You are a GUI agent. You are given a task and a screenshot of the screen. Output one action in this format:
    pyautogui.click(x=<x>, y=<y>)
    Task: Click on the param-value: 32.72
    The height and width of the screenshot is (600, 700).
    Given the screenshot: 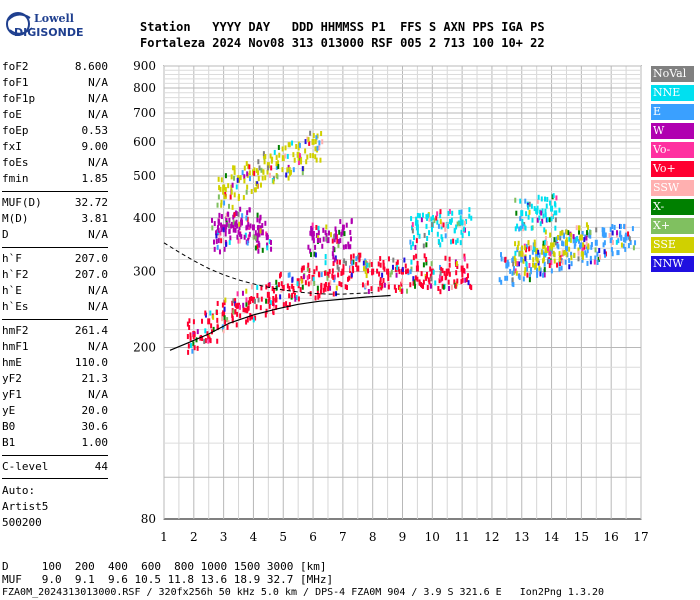 What is the action you would take?
    pyautogui.click(x=91, y=202)
    